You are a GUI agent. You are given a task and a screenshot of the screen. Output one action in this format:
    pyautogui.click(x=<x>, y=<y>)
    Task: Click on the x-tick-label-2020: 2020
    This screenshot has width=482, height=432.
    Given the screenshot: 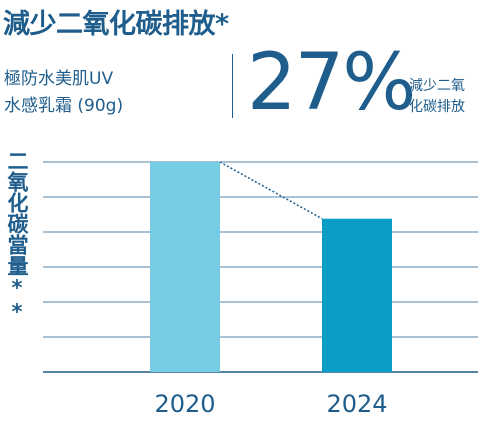 What is the action you would take?
    pyautogui.click(x=184, y=404)
    